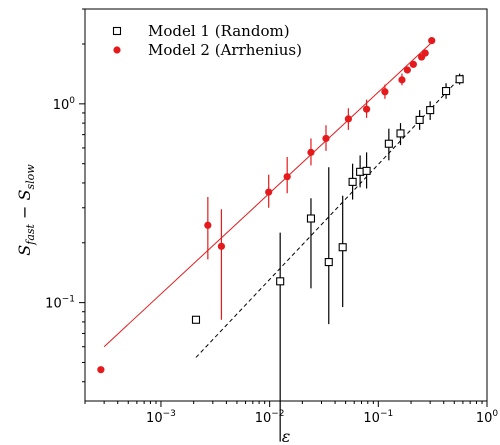 The height and width of the screenshot is (445, 500). What do you see at coordinates (60, 303) in the screenshot?
I see `y-tick-label-1: 10⁻¹` at bounding box center [60, 303].